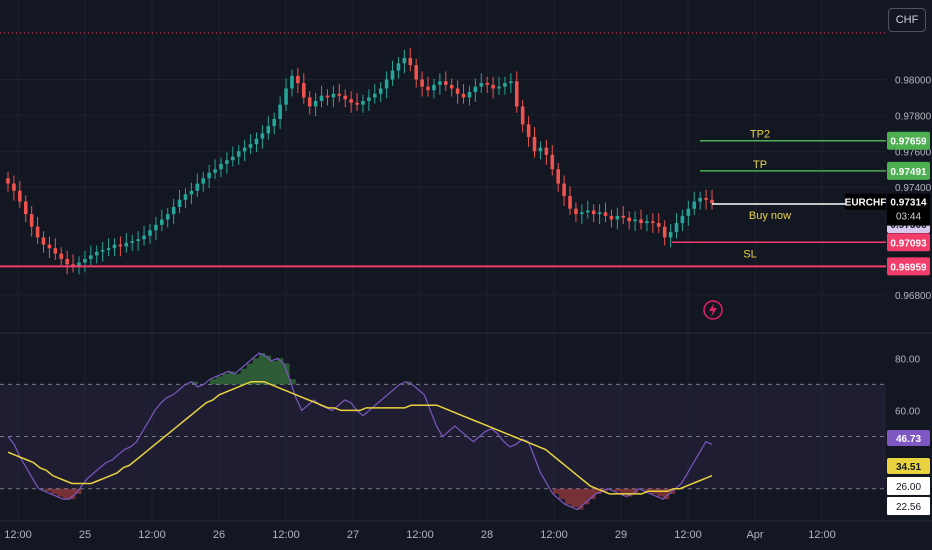  What do you see at coordinates (908, 209) in the screenshot?
I see `current-price-tag-bg` at bounding box center [908, 209].